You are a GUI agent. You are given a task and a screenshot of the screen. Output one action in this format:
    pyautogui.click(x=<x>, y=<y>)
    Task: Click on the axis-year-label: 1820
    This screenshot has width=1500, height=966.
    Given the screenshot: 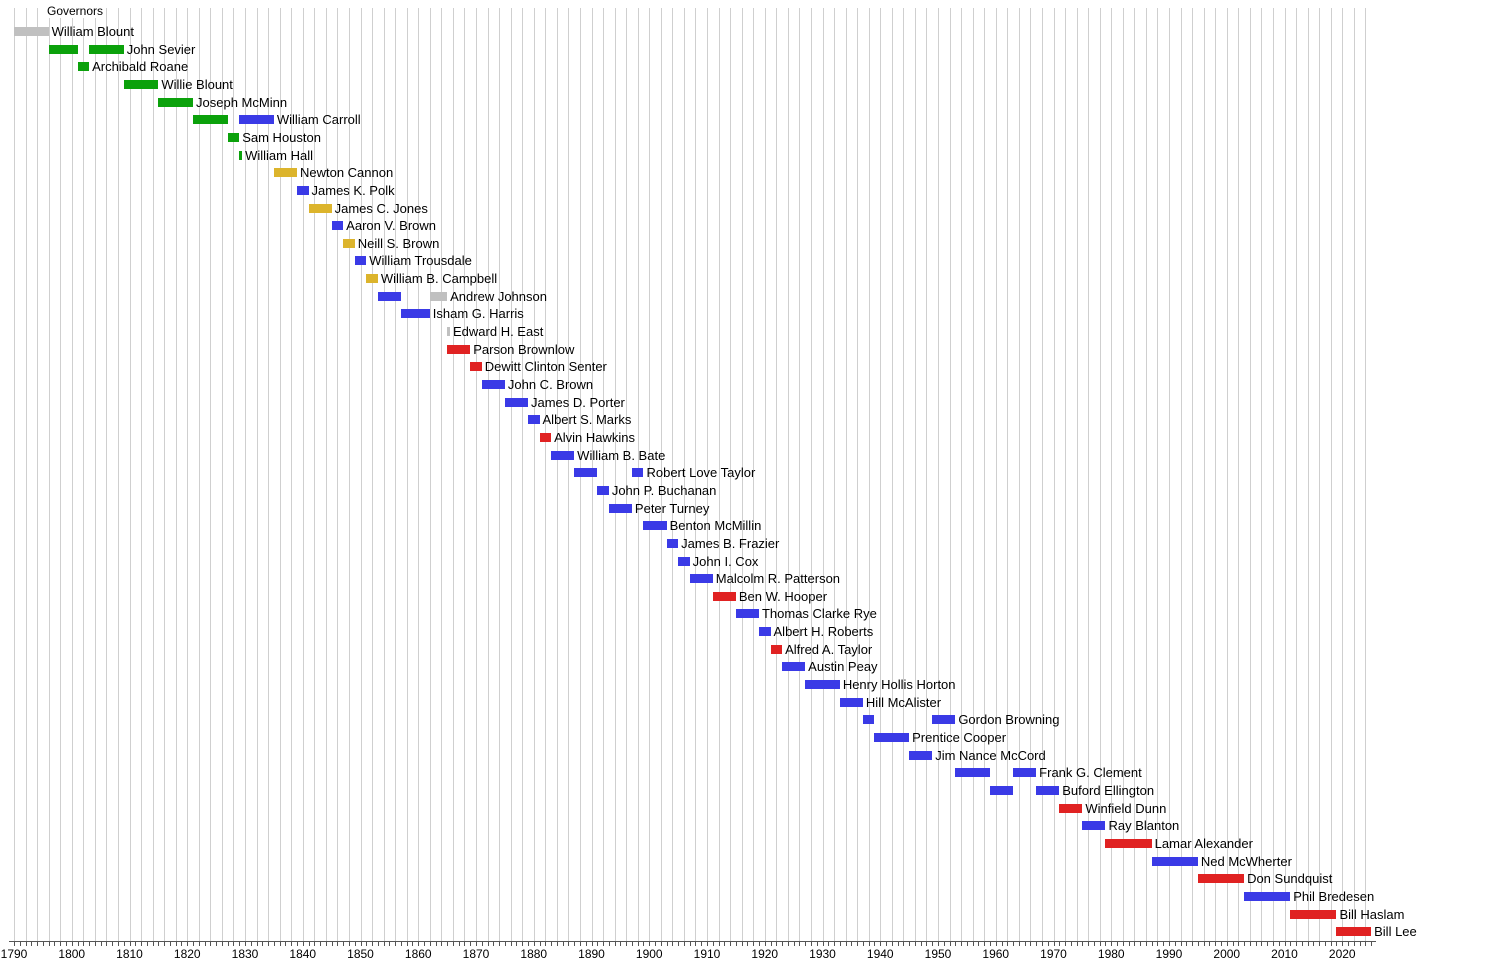 What is the action you would take?
    pyautogui.click(x=187, y=954)
    